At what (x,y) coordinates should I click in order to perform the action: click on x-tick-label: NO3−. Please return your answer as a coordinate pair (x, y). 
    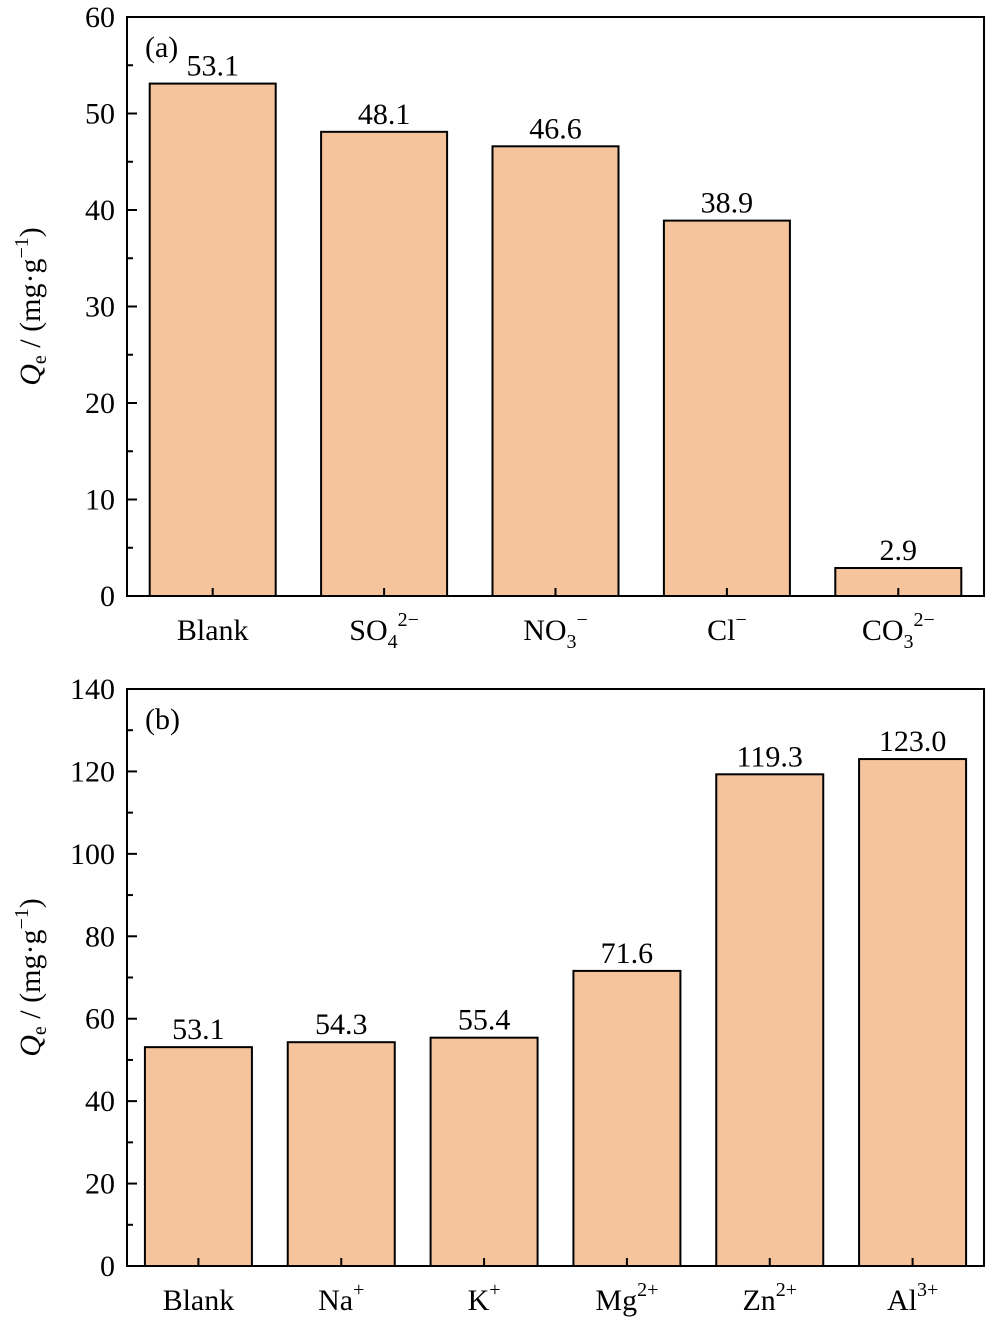
    Looking at the image, I should click on (555, 631).